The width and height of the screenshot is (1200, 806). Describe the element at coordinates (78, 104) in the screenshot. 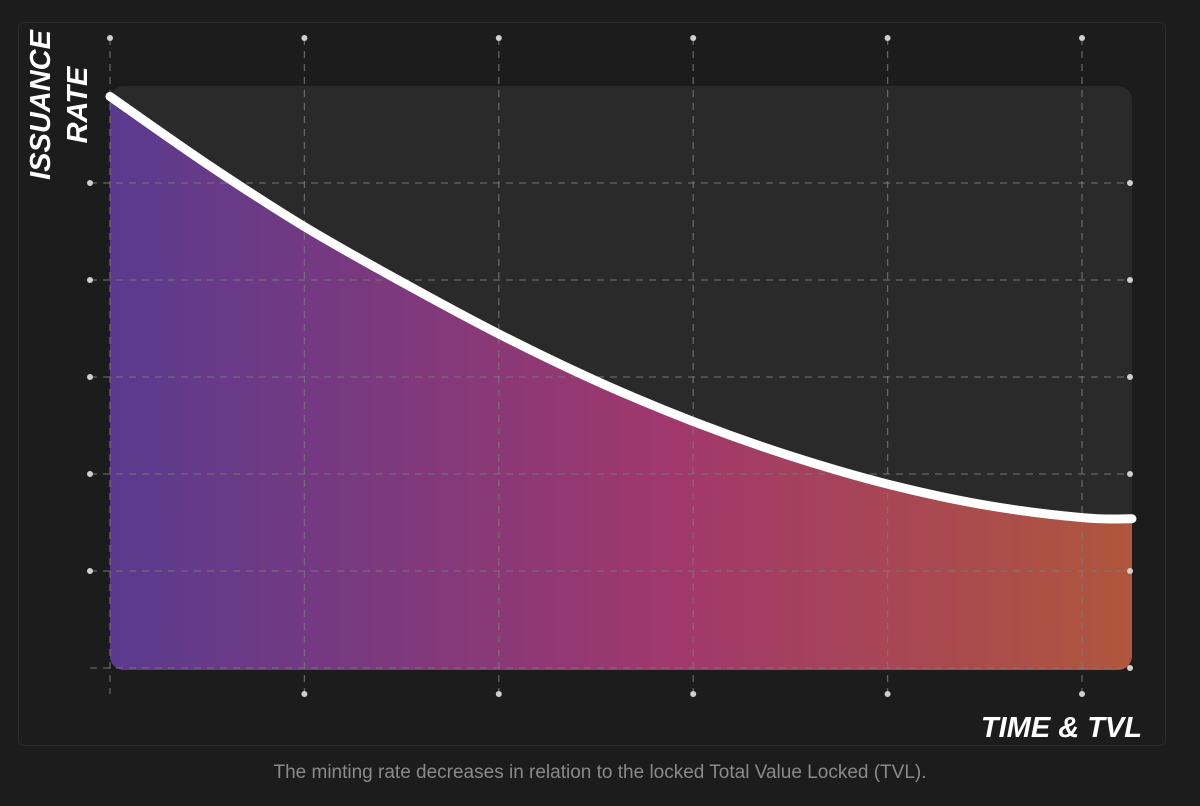

I see `y-axis-label-line-2: RATE` at that location.